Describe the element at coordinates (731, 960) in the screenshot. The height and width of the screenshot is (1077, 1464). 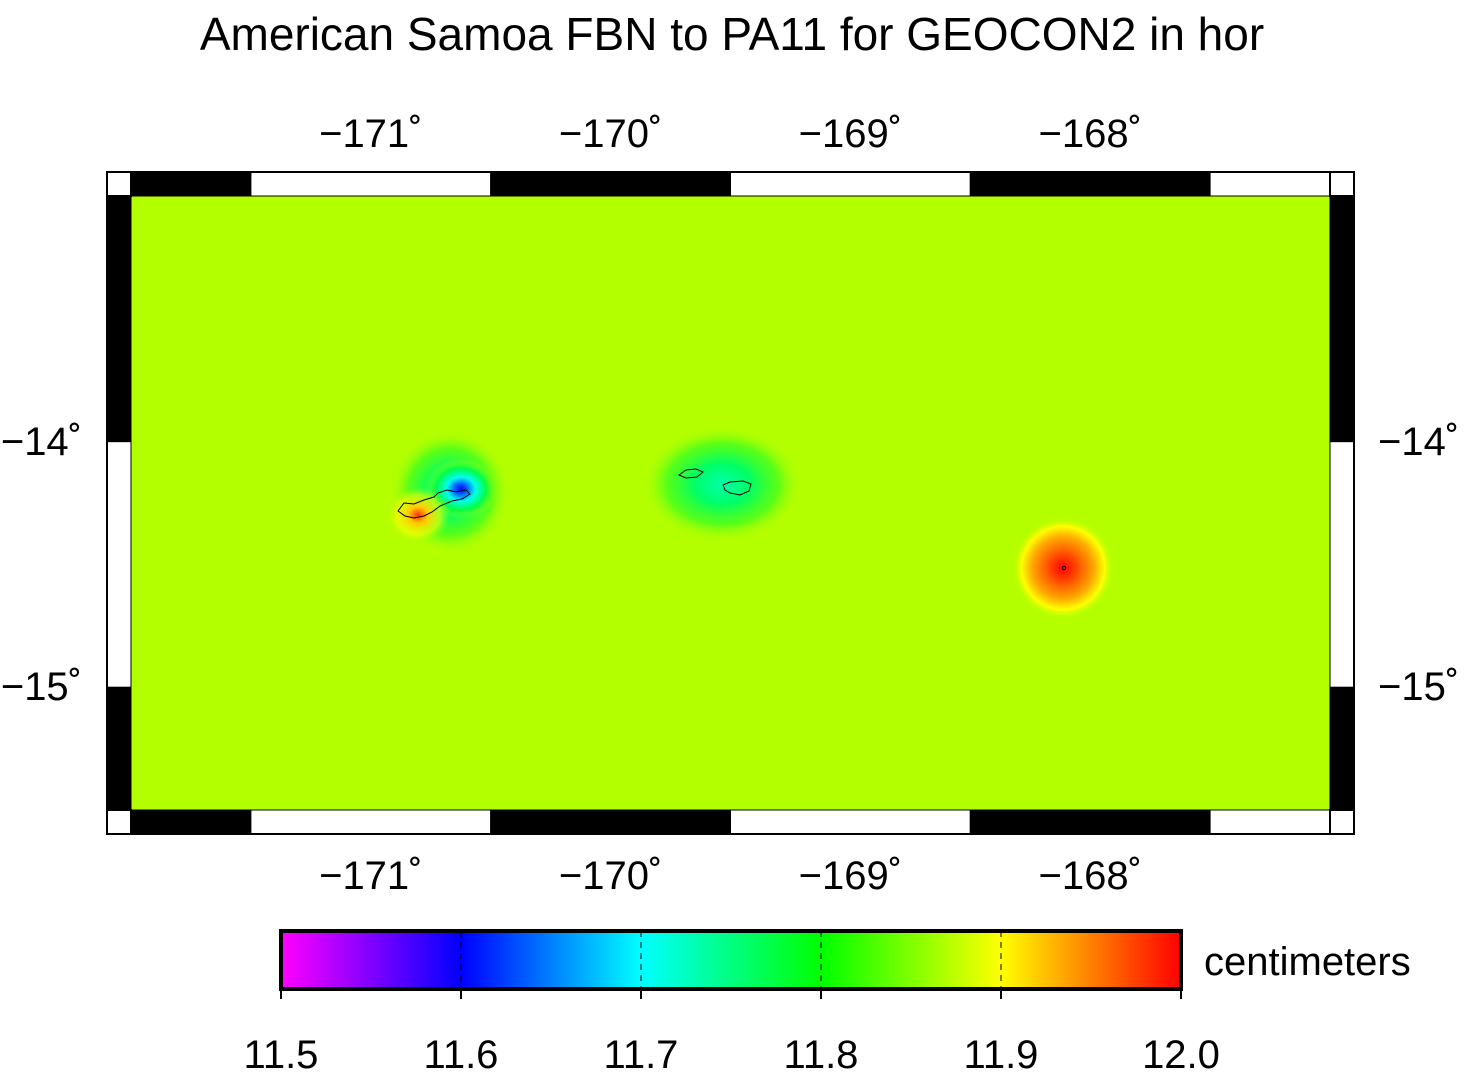
I see `colorbar-scale` at that location.